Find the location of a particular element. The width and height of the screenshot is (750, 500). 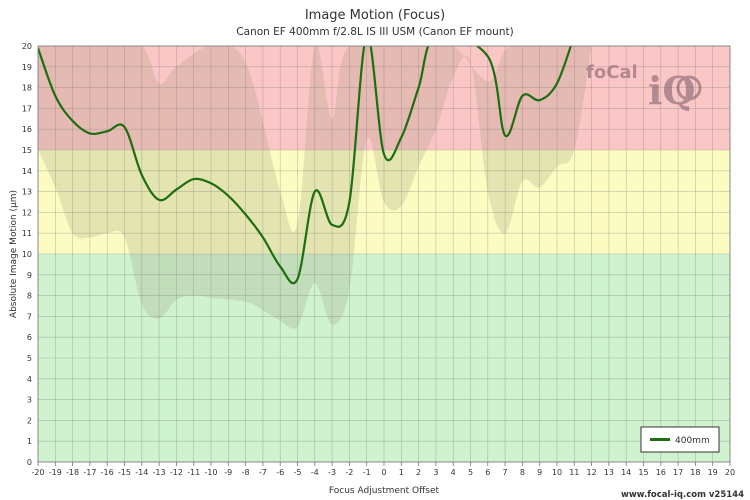

x-tick-label: -2 is located at coordinates (349, 472).